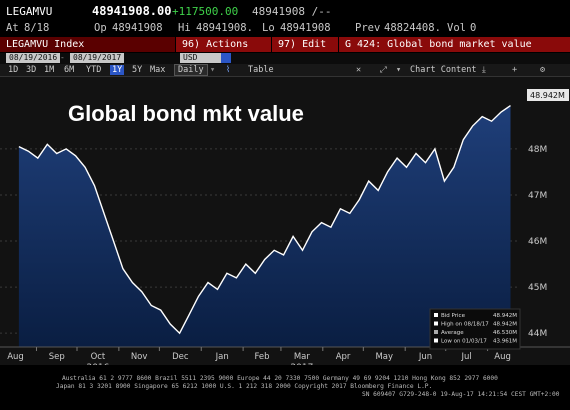 This screenshot has height=410, width=570. Describe the element at coordinates (484, 70) in the screenshot. I see `export-icon: ⤓` at that location.